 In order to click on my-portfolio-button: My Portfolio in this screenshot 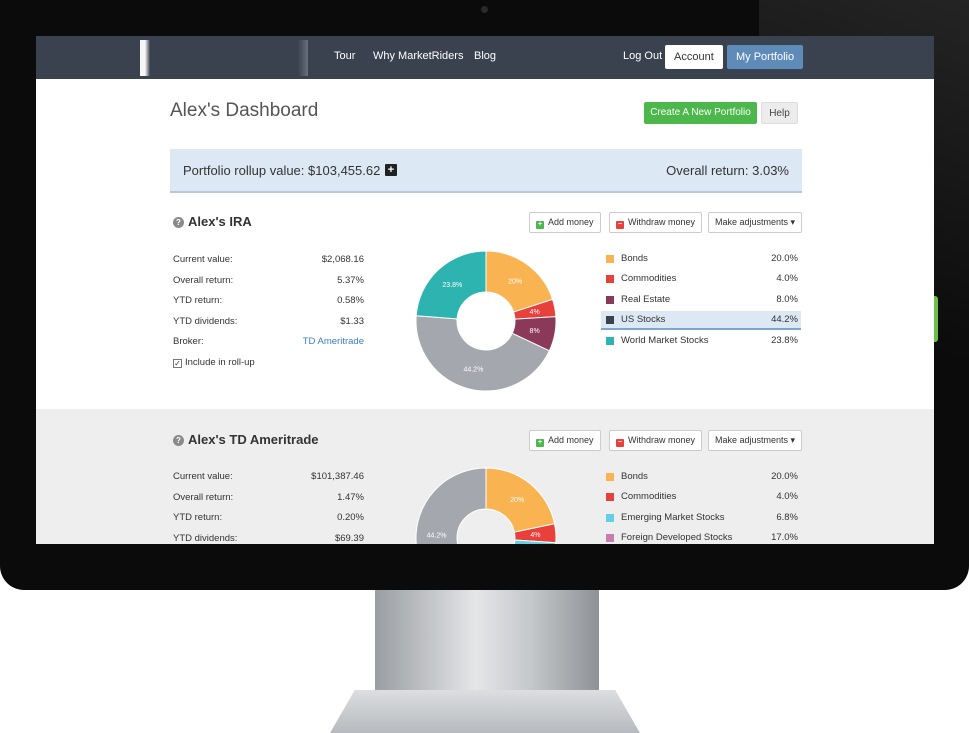, I will do `click(765, 57)`.